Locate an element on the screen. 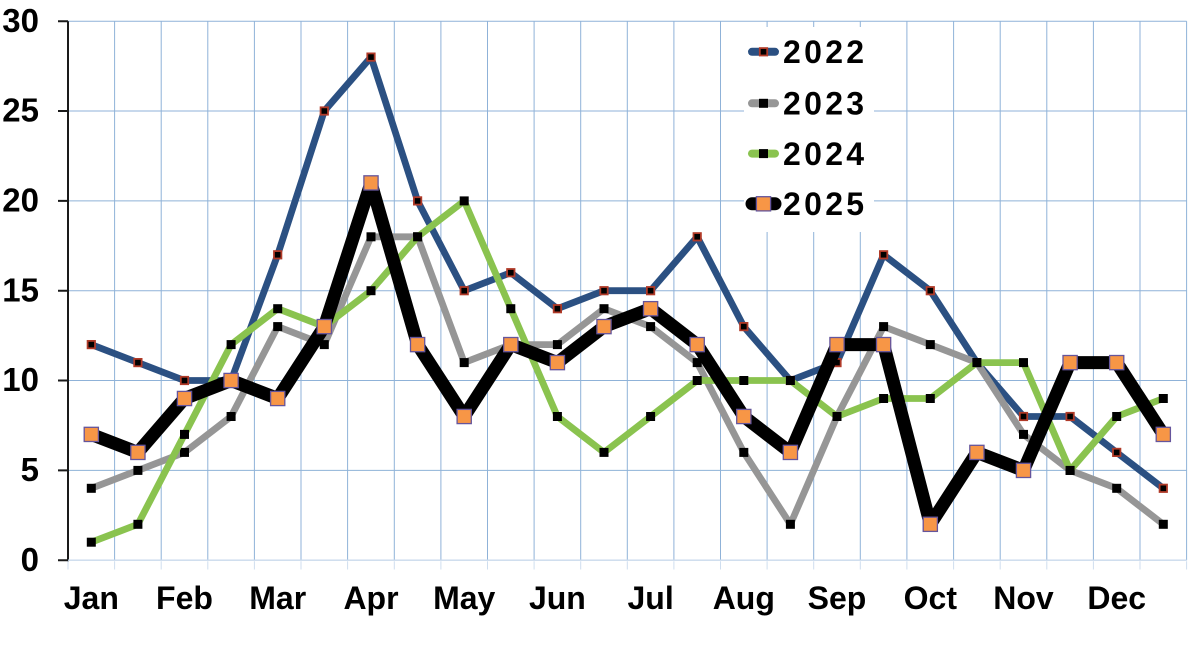 The width and height of the screenshot is (1197, 665). svg-text: 30 is located at coordinates (20, 20).